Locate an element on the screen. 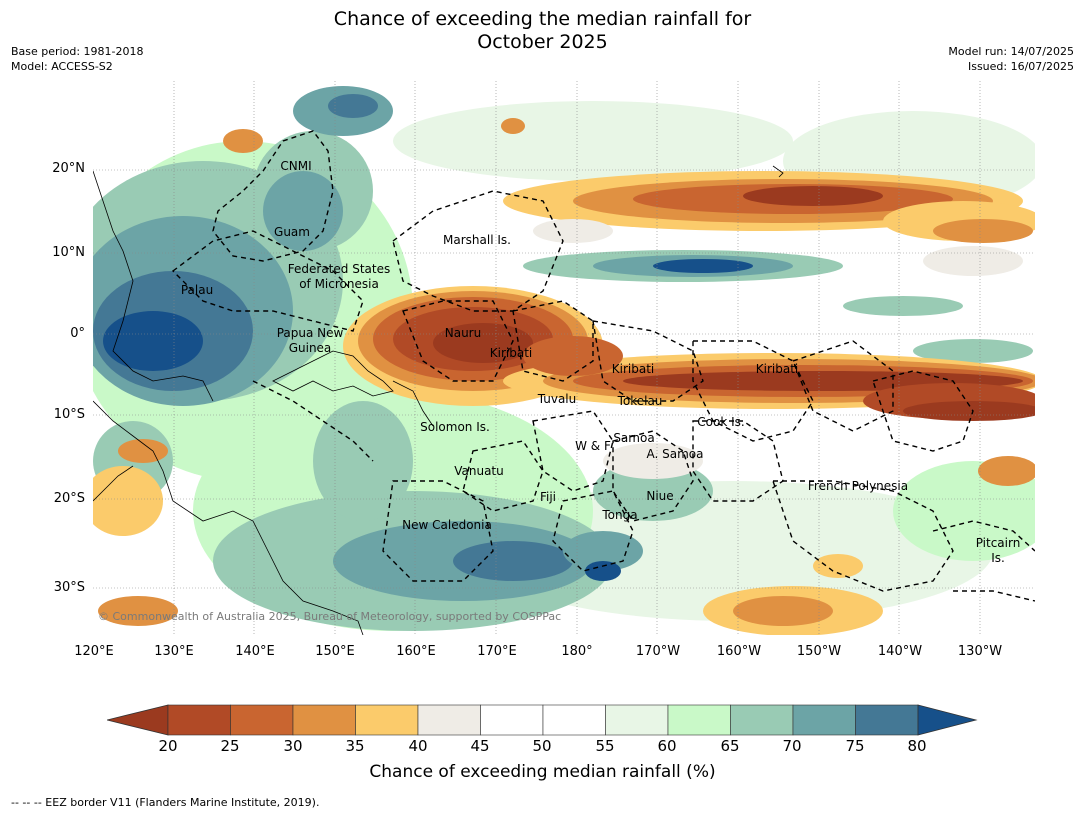 This screenshot has width=1085, height=816. region-label: Guam is located at coordinates (292, 232).